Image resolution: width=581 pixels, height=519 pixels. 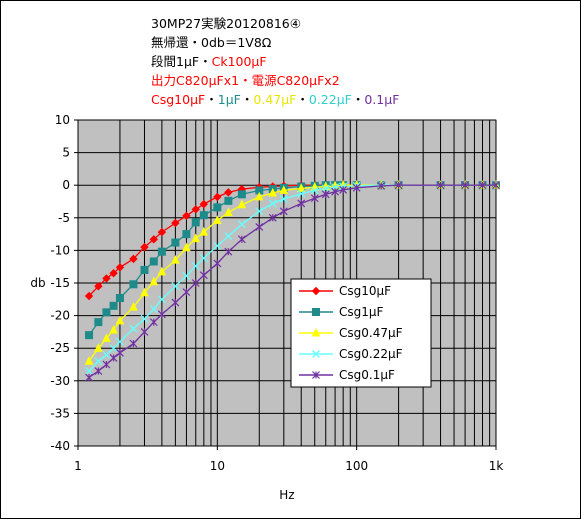 I want to click on chart-title-segment: 0.22μF, so click(x=330, y=99).